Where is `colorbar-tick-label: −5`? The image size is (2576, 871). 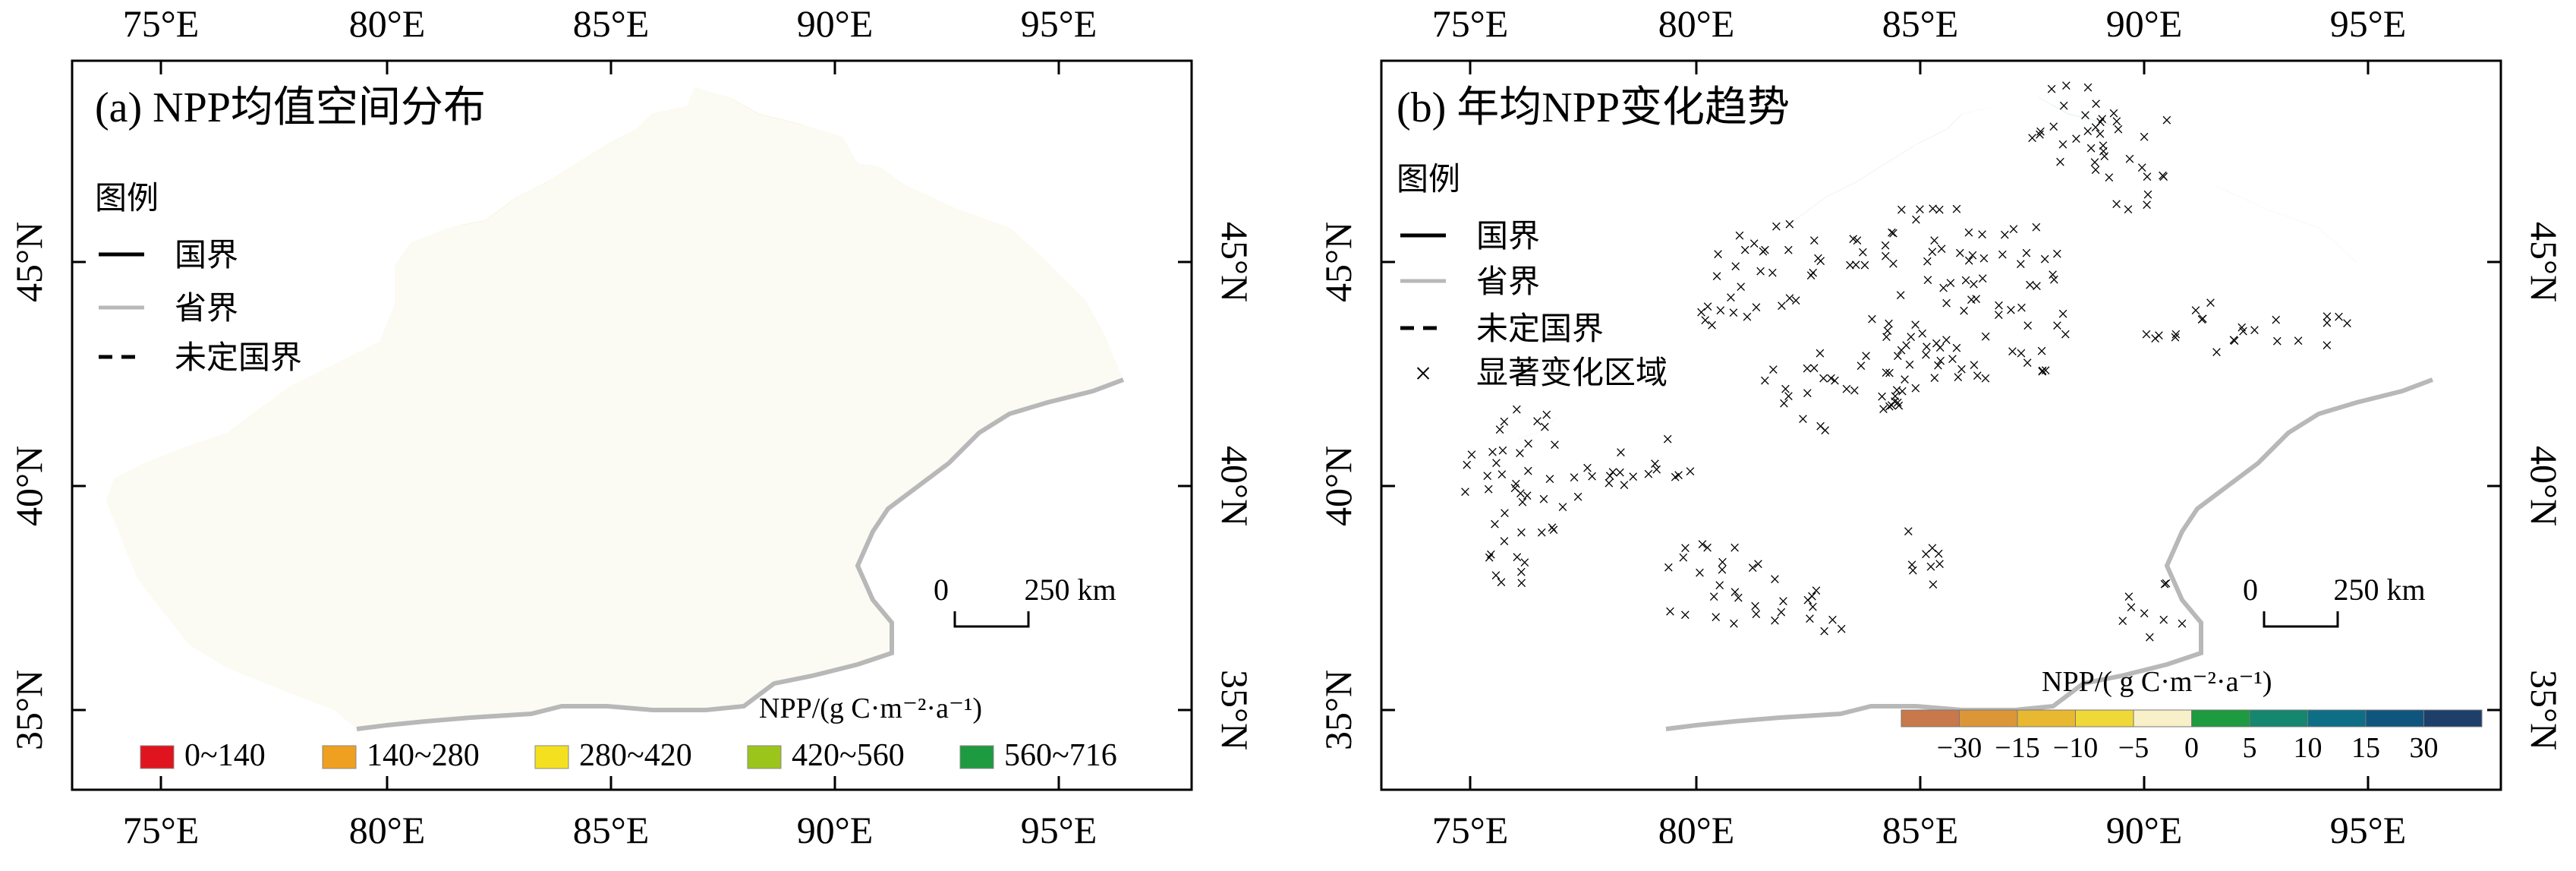
colorbar-tick-label: −5 is located at coordinates (2133, 748).